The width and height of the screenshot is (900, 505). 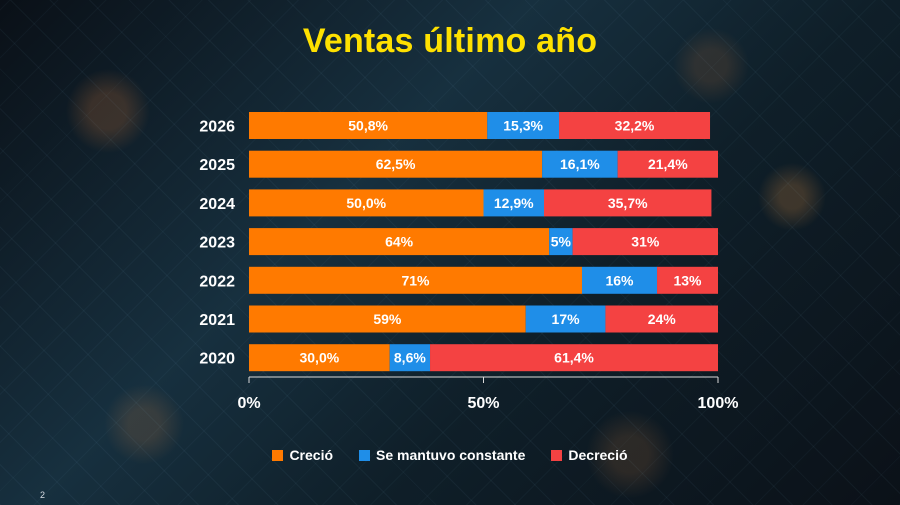 What do you see at coordinates (217, 281) in the screenshot?
I see `y-tick-label-2022: 2022` at bounding box center [217, 281].